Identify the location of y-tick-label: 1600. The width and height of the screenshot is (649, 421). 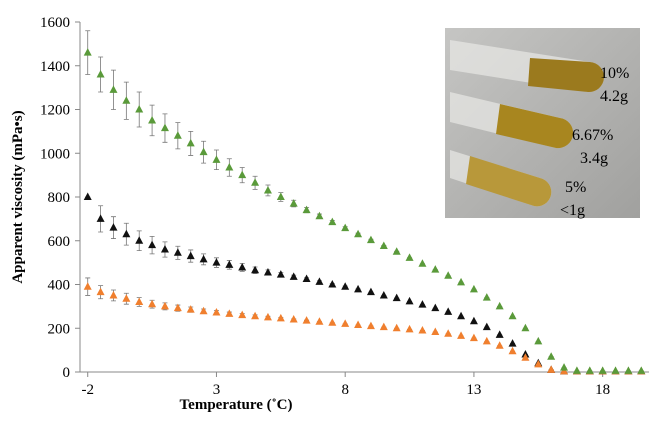
(55, 23).